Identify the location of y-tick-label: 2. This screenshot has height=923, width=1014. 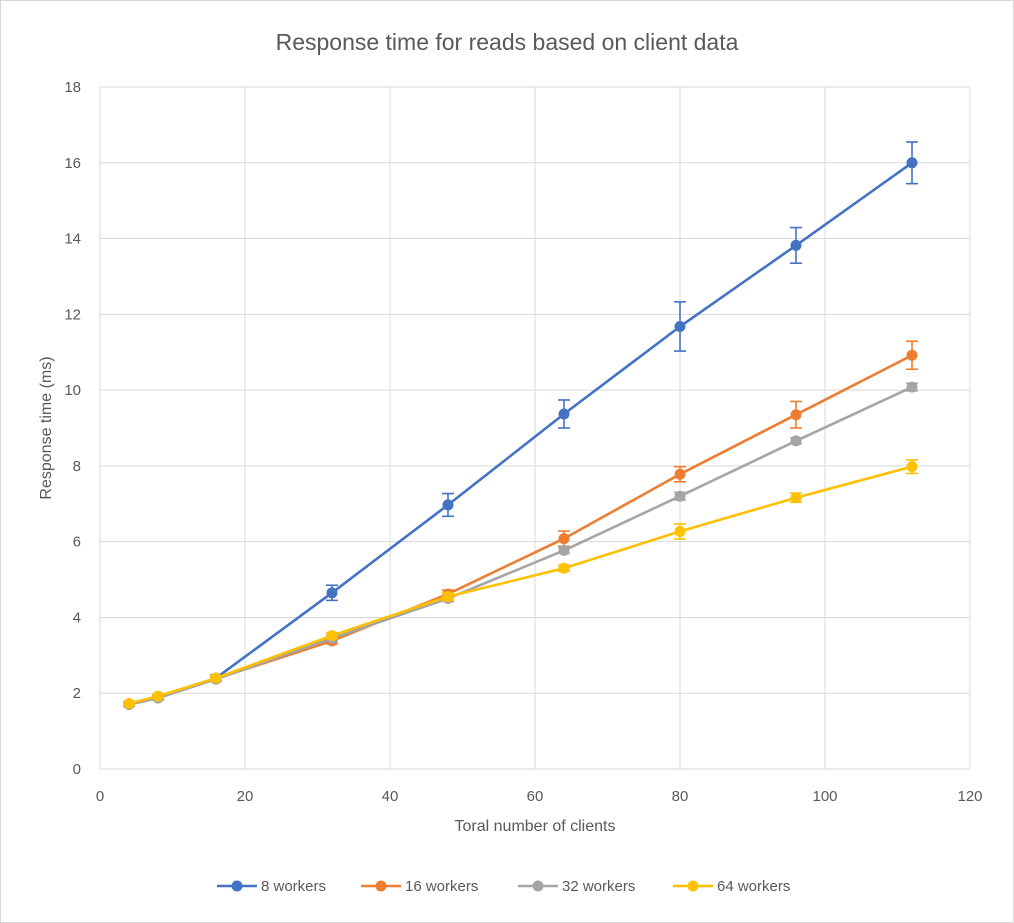
(77, 693).